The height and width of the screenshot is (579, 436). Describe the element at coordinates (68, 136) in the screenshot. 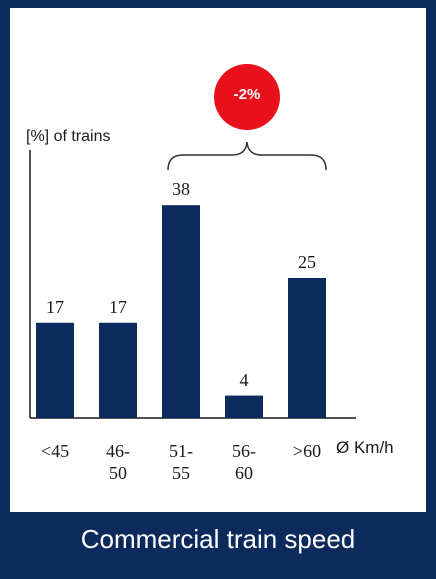

I see `y-axis-label: [%] of trains` at that location.